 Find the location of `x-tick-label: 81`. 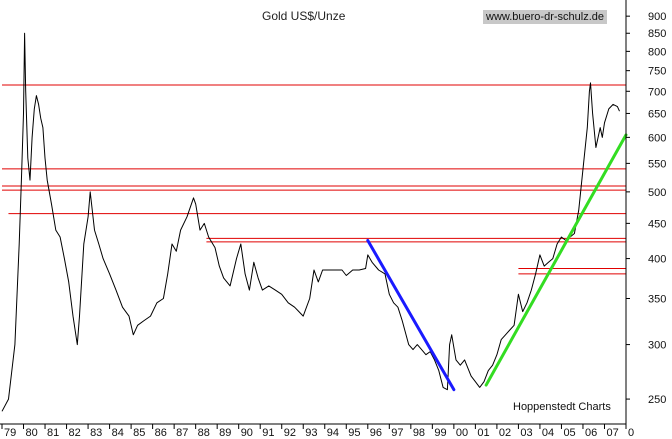

x-tick-label: 81 is located at coordinates (53, 433).